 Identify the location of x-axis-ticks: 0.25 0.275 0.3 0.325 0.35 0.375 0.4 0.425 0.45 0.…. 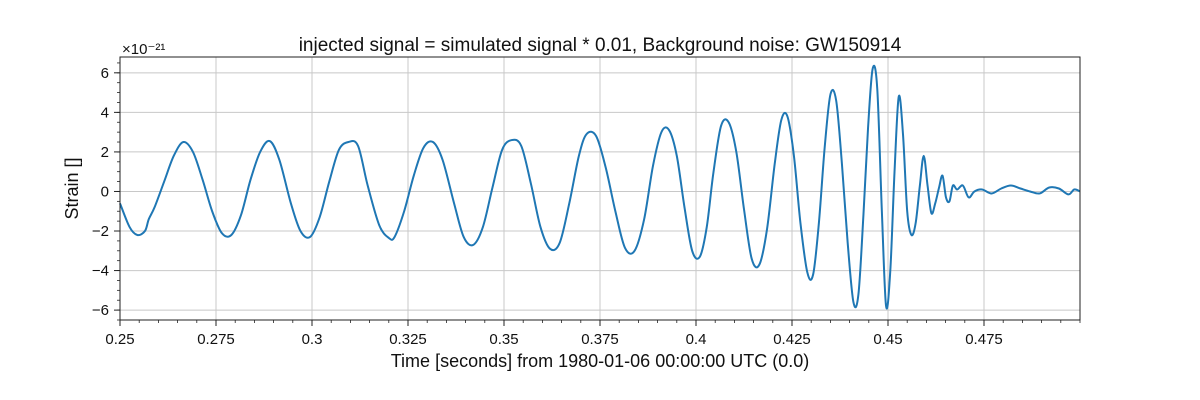
(593, 334).